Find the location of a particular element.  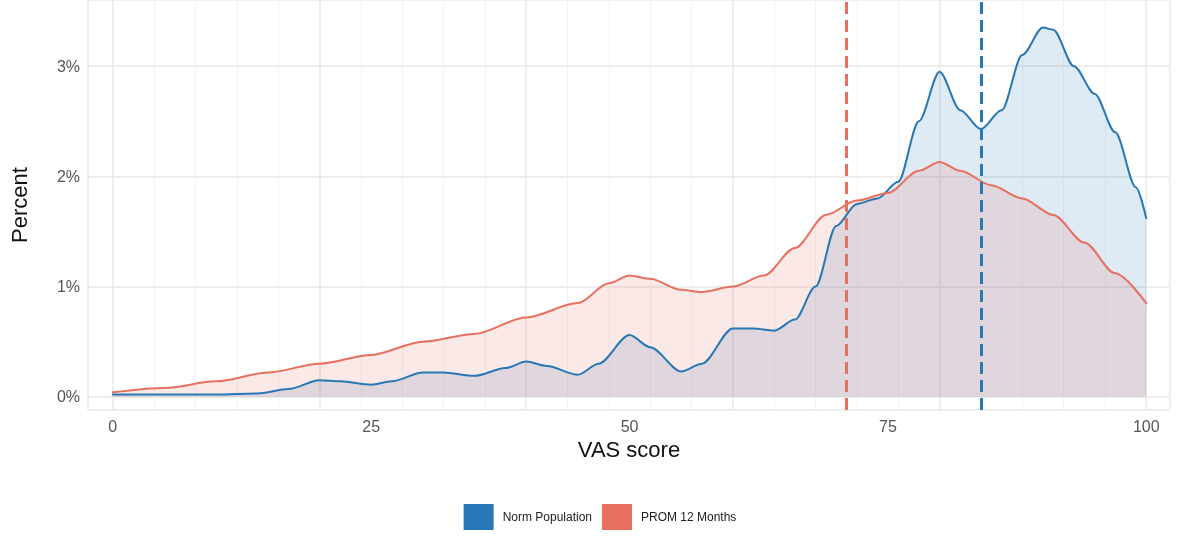

y-axis-title: Percent is located at coordinates (19, 205).